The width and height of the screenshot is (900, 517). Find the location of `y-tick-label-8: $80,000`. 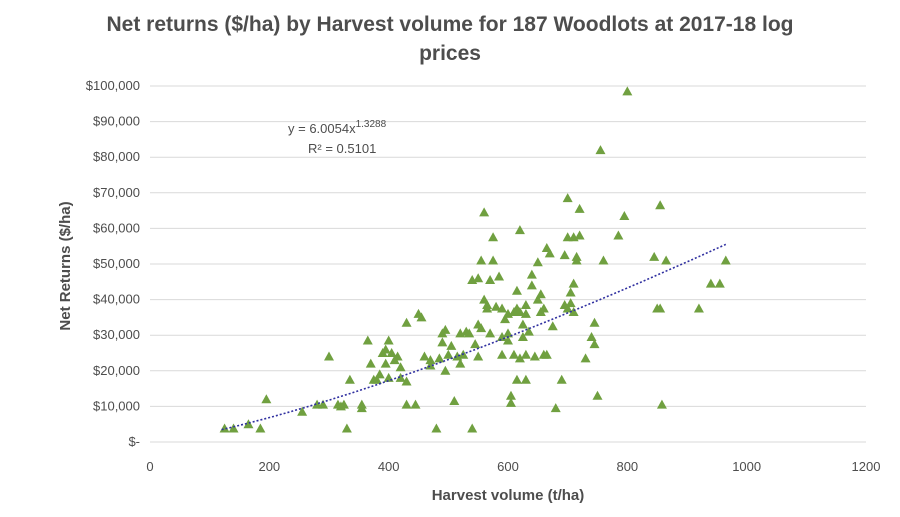

y-tick-label-8: $80,000 is located at coordinates (116, 156).